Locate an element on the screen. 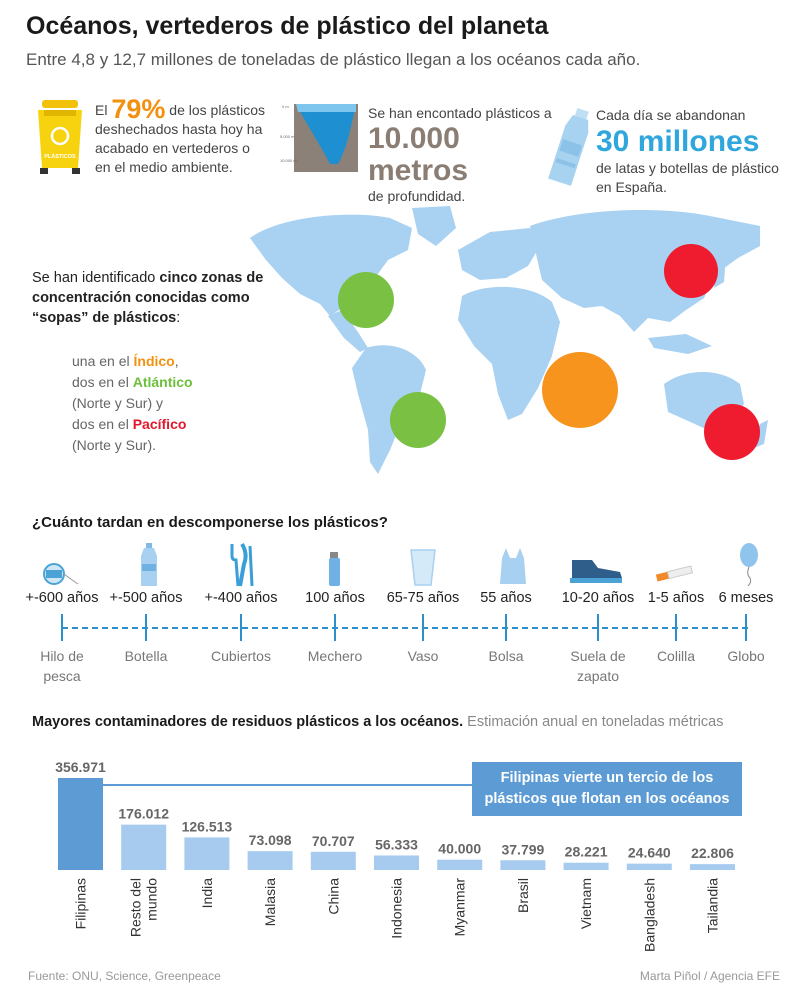  category-label: Myanmar is located at coordinates (460, 907).